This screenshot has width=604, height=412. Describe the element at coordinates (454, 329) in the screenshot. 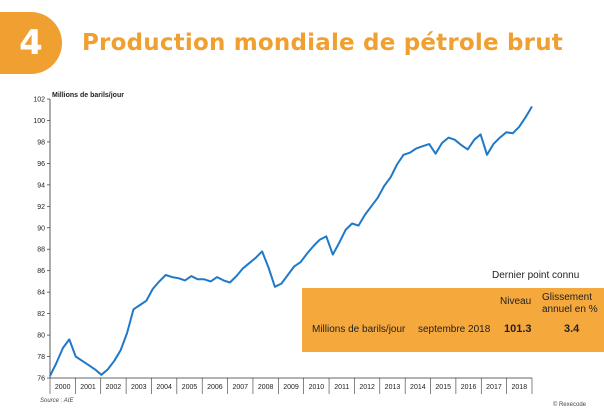

I see `row-date: septembre 2018` at that location.